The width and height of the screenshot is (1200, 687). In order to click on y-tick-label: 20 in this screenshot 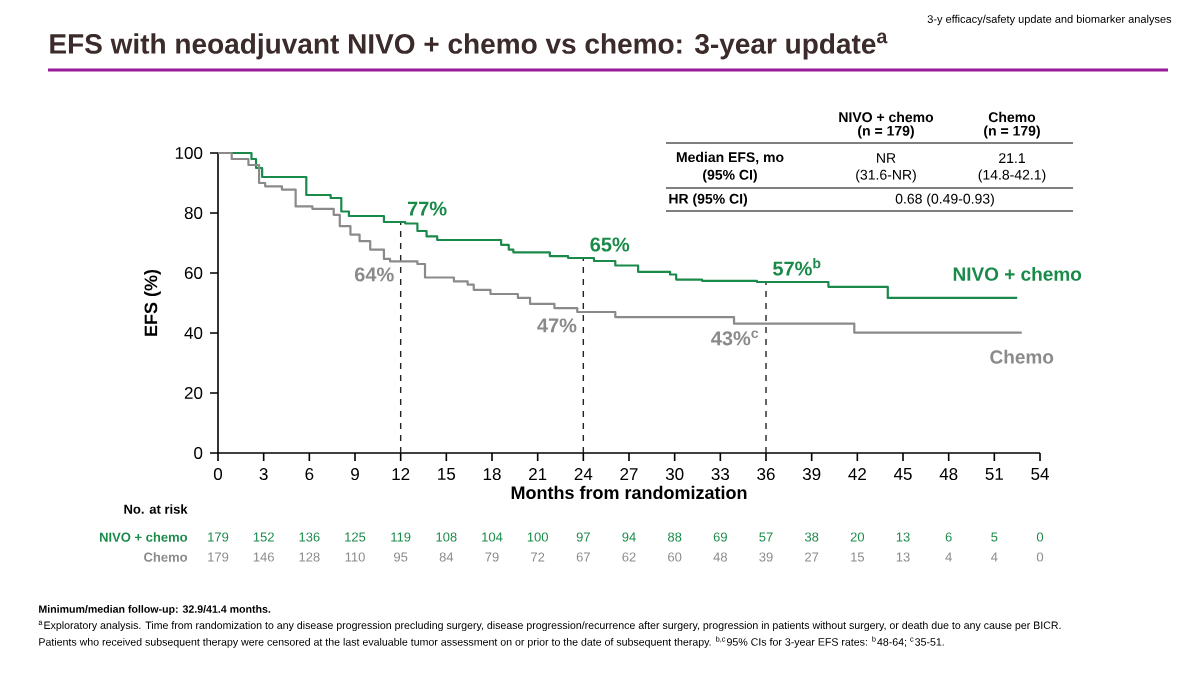, I will do `click(193, 393)`.